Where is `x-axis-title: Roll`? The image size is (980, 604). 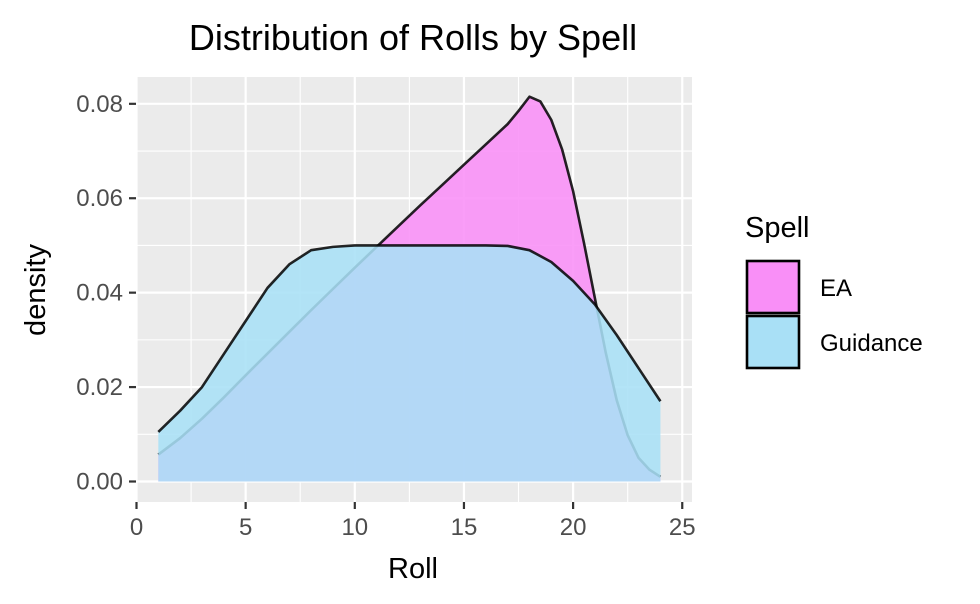 x-axis-title: Roll is located at coordinates (413, 569).